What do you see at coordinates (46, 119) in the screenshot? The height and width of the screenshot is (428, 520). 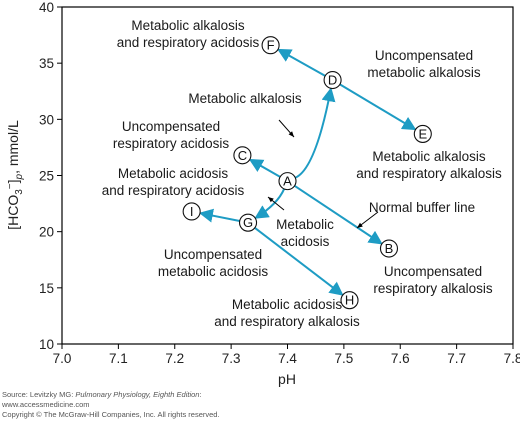 I see `y-tick-label: 30` at bounding box center [46, 119].